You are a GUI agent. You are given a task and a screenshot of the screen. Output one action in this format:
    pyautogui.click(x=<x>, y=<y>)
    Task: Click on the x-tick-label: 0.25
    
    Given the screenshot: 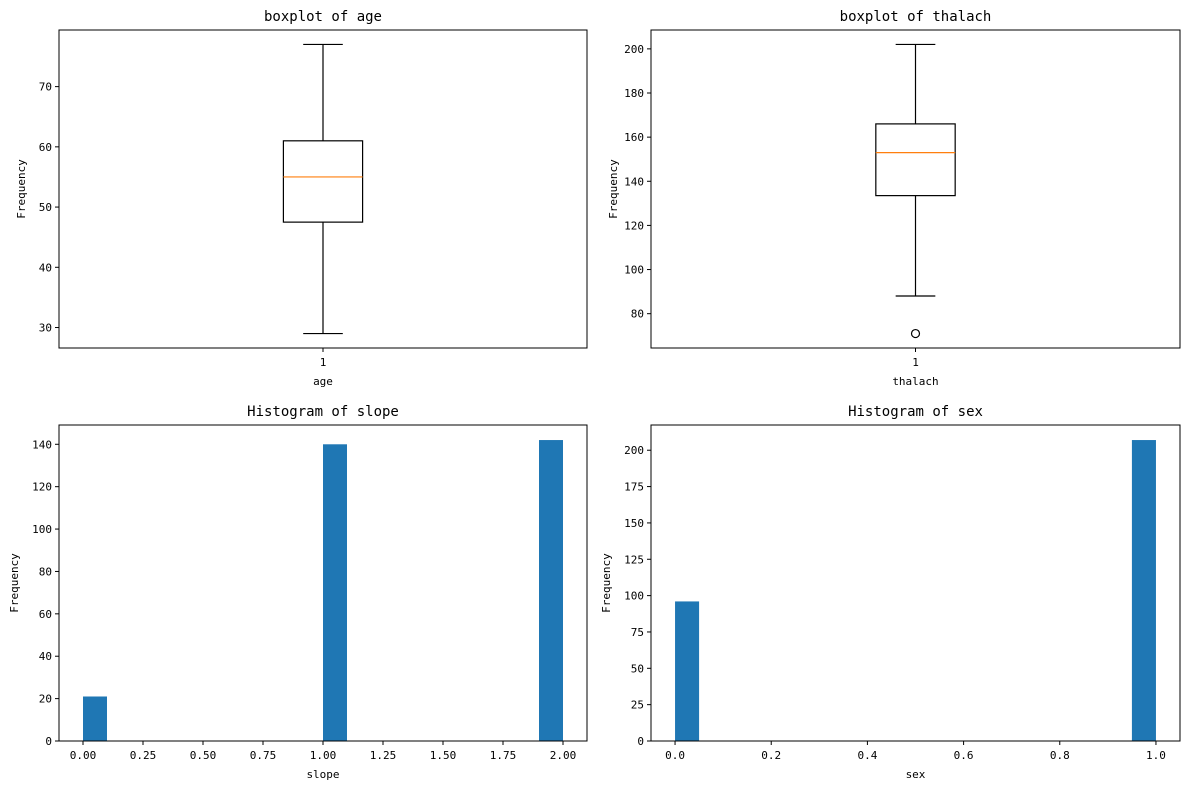 What is the action you would take?
    pyautogui.click(x=143, y=755)
    